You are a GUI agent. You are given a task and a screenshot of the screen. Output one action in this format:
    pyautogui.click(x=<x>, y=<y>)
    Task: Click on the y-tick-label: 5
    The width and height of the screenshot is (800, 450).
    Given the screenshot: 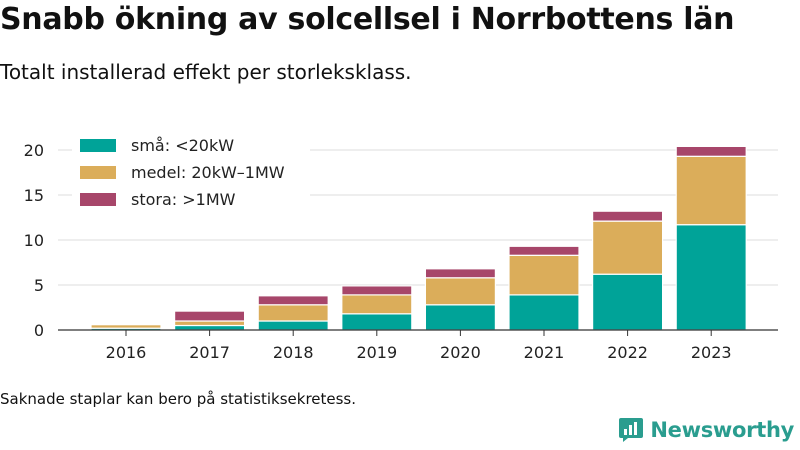 What is the action you would take?
    pyautogui.click(x=39, y=285)
    